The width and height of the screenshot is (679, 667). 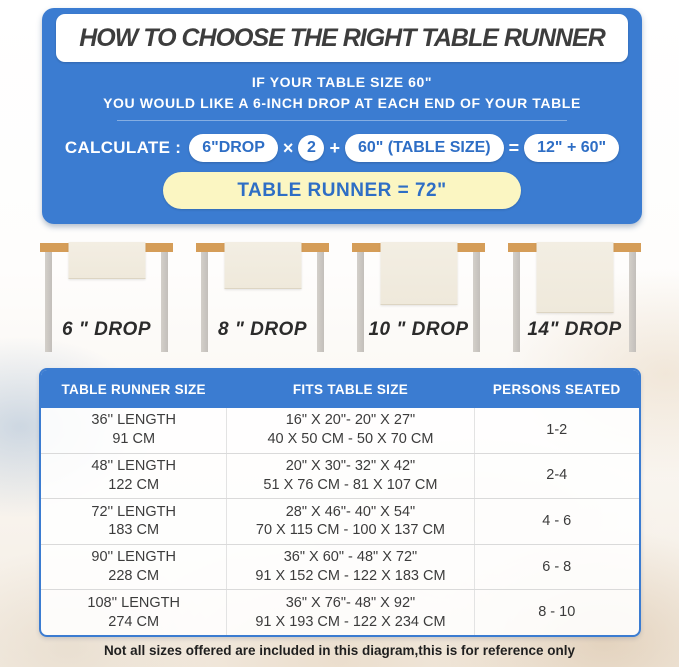 I want to click on table-size-pill: 60" (TABLE SIZE), so click(x=424, y=148).